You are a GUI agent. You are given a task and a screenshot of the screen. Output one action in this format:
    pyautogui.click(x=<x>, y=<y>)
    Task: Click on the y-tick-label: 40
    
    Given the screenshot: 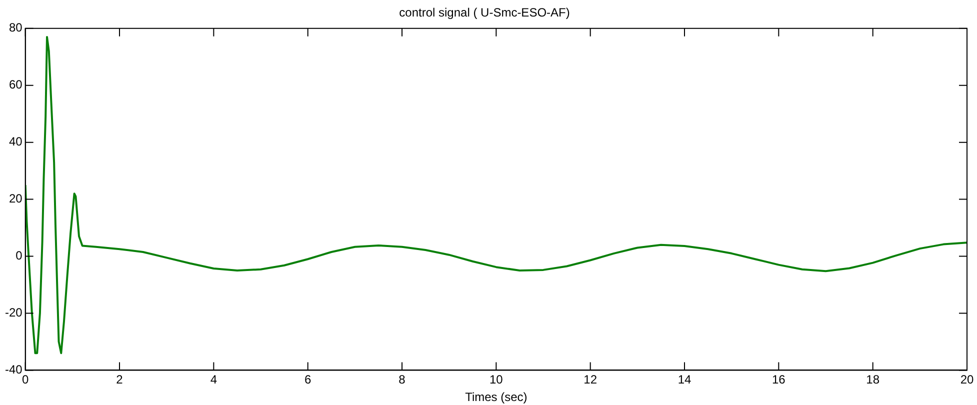 What is the action you would take?
    pyautogui.click(x=15, y=141)
    